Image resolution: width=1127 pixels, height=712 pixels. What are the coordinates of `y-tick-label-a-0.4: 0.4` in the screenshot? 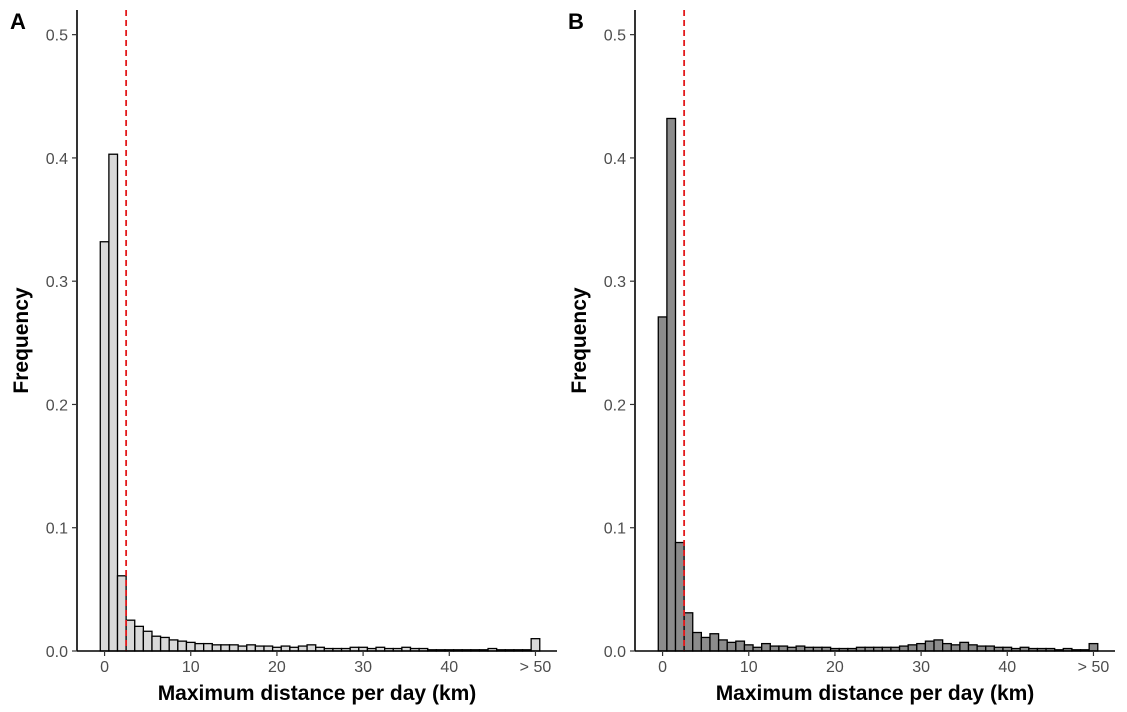 It's located at (57, 159).